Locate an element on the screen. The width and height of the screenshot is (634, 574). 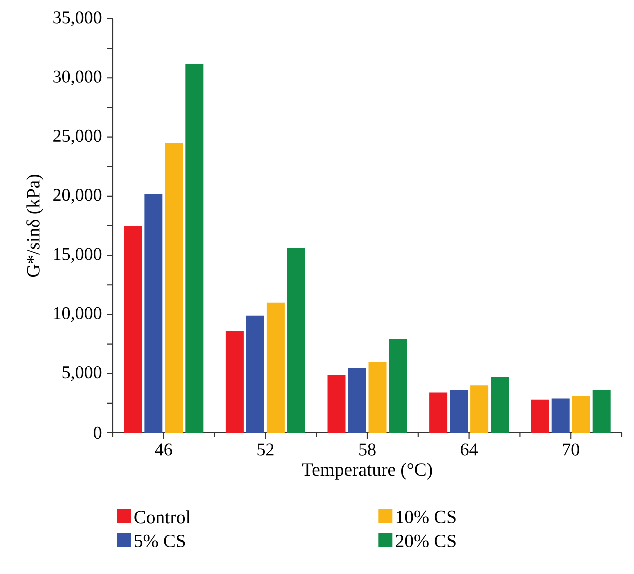
y-tick-label: 10,000 is located at coordinates (78, 314).